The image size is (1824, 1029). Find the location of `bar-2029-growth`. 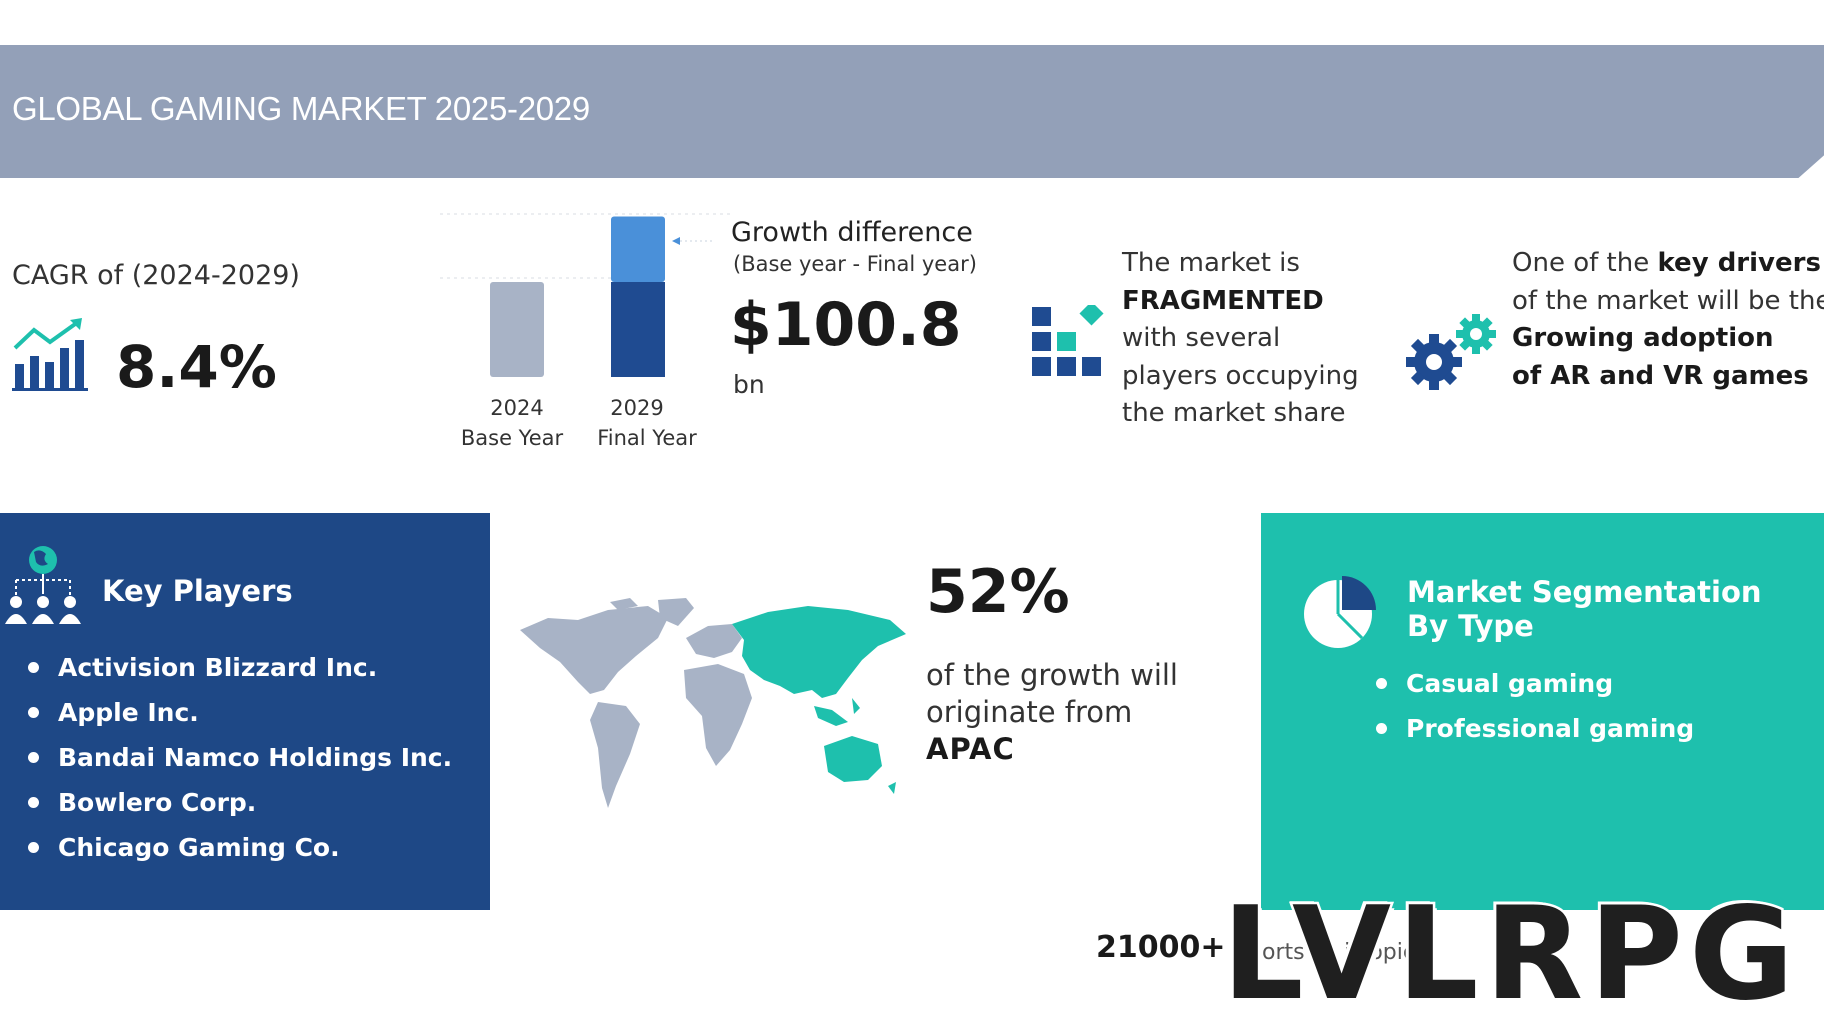

bar-2029-growth is located at coordinates (638, 249).